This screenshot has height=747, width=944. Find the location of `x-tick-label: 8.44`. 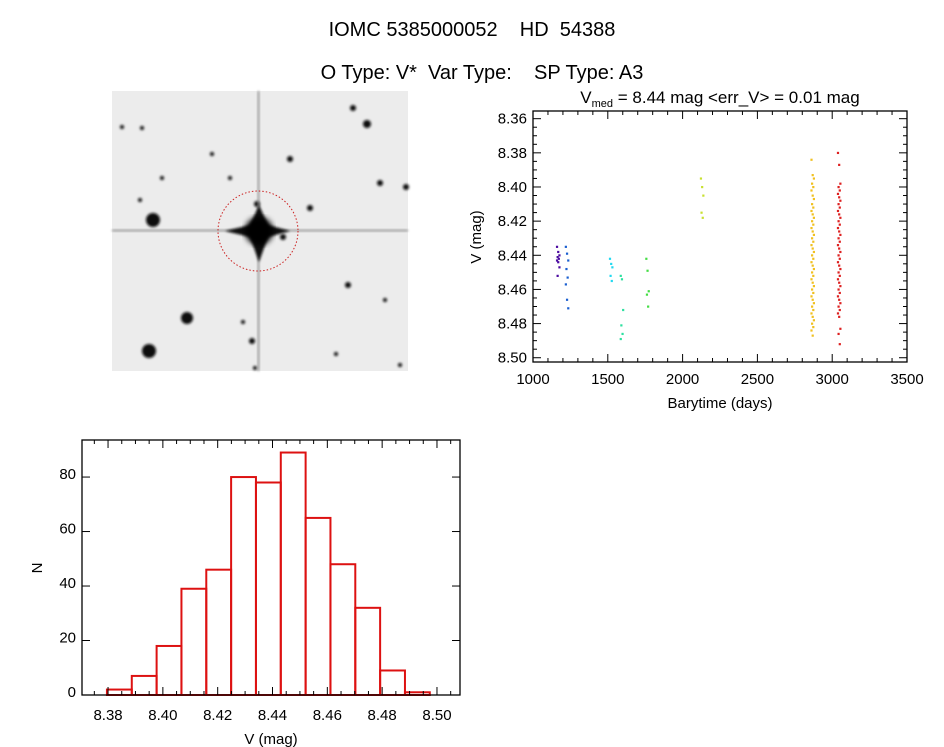

x-tick-label: 8.44 is located at coordinates (272, 715).